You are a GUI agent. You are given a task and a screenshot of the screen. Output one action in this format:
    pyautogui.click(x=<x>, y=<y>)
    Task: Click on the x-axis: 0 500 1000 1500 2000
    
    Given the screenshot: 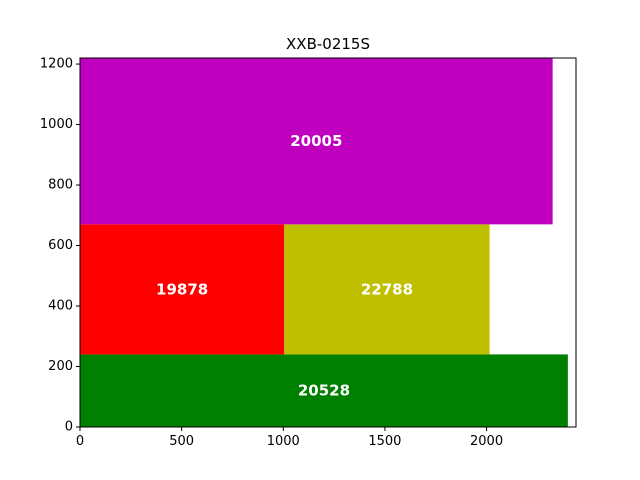 What is the action you would take?
    pyautogui.click(x=289, y=438)
    